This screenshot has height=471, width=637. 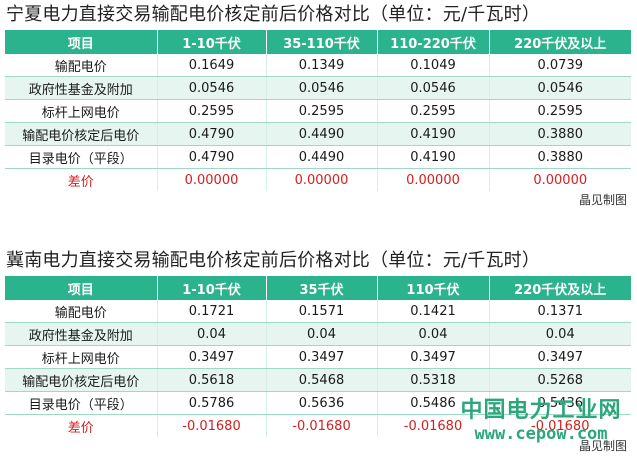 What do you see at coordinates (322, 42) in the screenshot?
I see `header-cell: 35-110千伏` at bounding box center [322, 42].